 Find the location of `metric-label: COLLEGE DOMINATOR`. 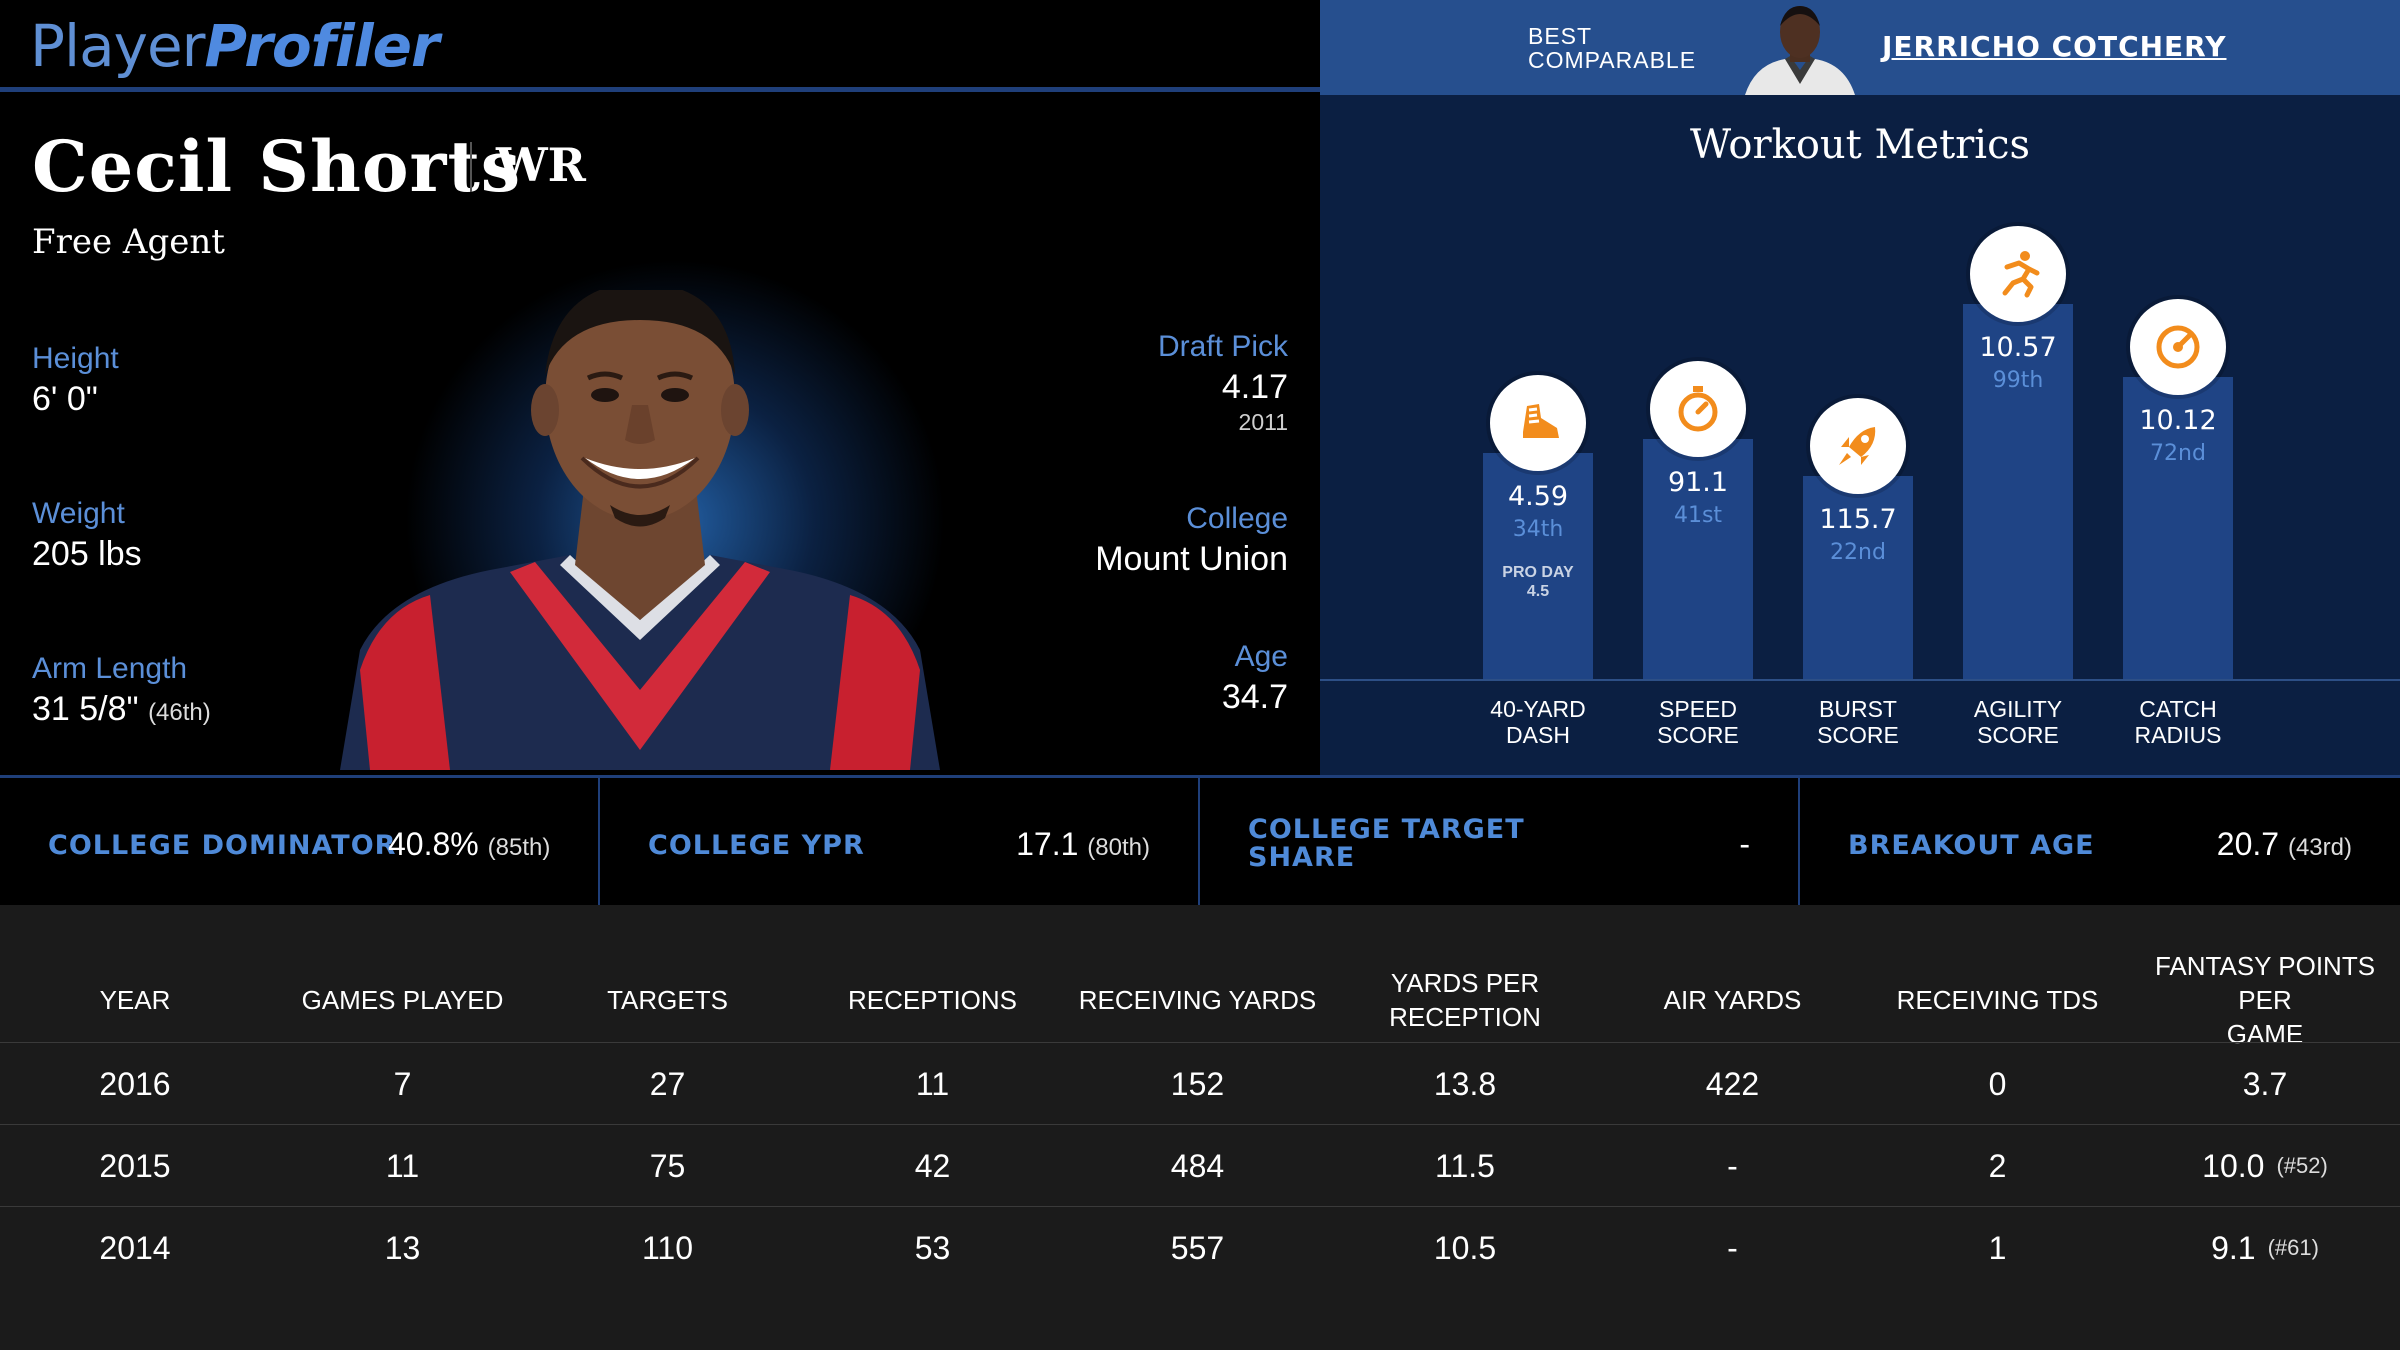

metric-label: COLLEGE DOMINATOR is located at coordinates (222, 845).